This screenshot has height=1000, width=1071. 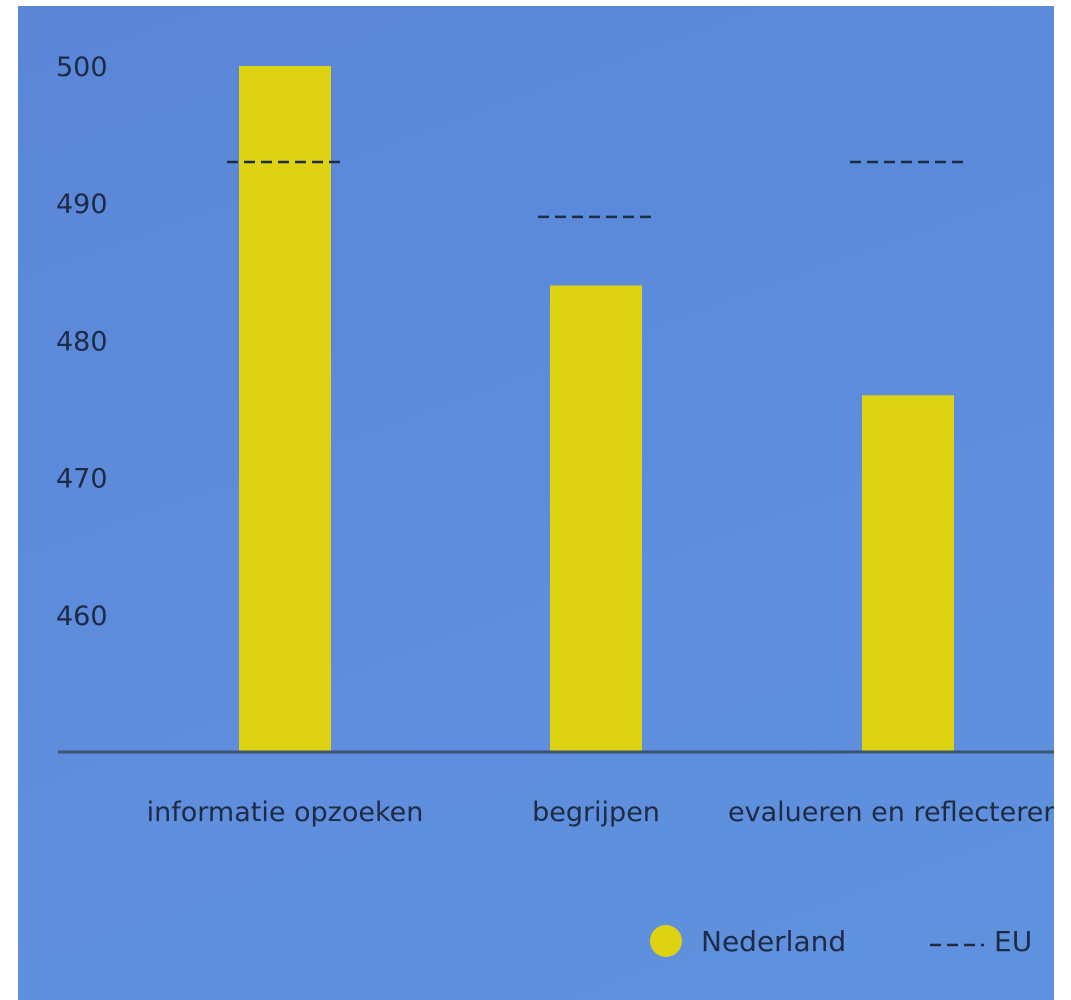 I want to click on y-tick-label: 500, so click(x=82, y=67).